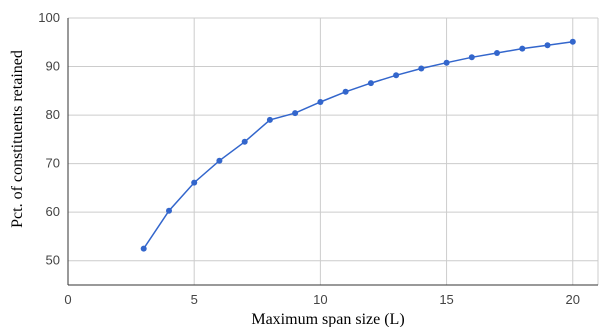 The height and width of the screenshot is (327, 612). What do you see at coordinates (53, 260) in the screenshot?
I see `y-tick-label: 50` at bounding box center [53, 260].